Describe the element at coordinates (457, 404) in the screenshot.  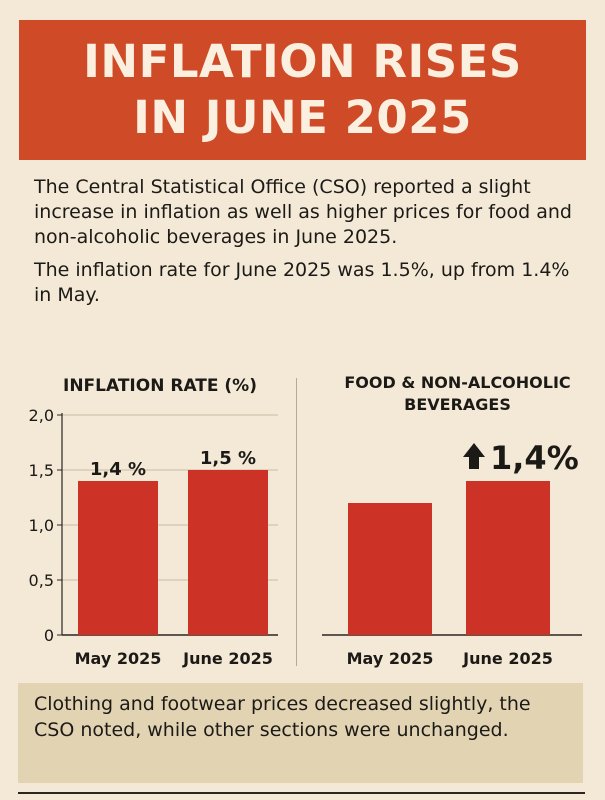
I see `food-chart-title-line-2: BEVERAGES` at that location.